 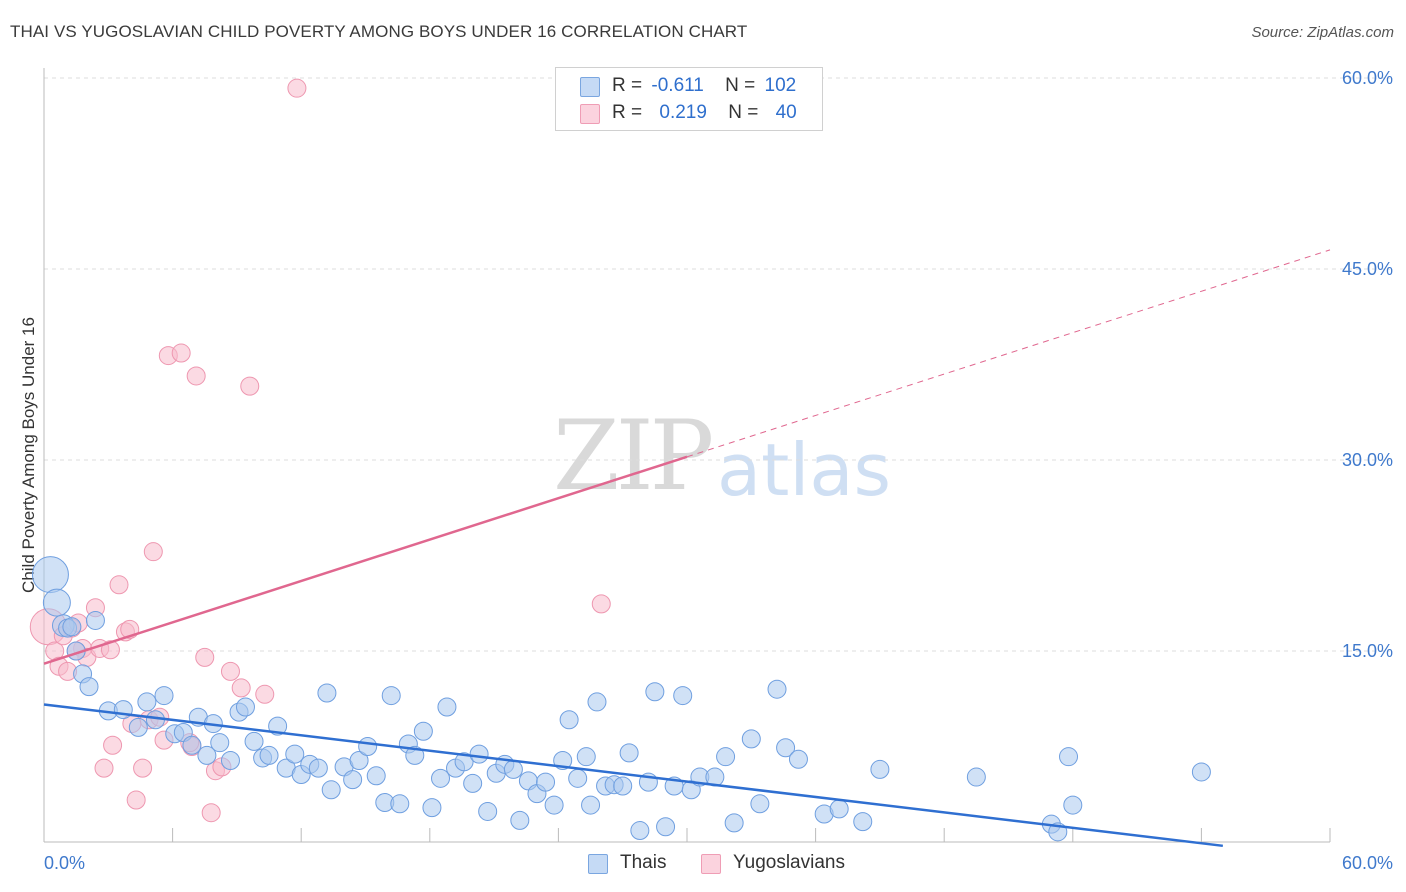 I want to click on thais-swatch, so click(x=598, y=864).